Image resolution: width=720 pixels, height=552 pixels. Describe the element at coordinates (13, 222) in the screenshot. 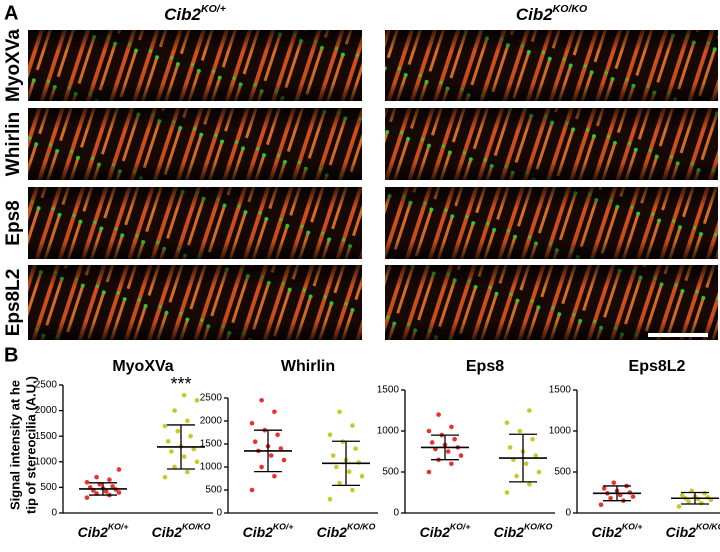

I see `row-label: Eps8` at that location.